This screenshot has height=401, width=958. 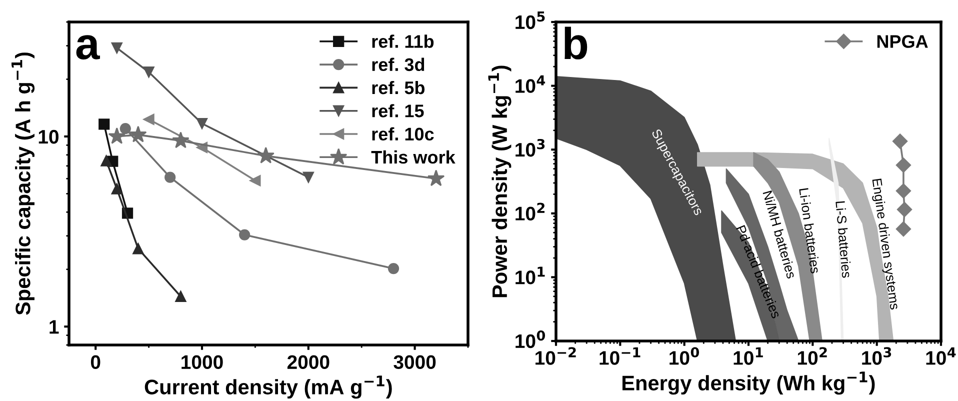 What do you see at coordinates (403, 41) in the screenshot?
I see `legend-label: ref. 11b` at bounding box center [403, 41].